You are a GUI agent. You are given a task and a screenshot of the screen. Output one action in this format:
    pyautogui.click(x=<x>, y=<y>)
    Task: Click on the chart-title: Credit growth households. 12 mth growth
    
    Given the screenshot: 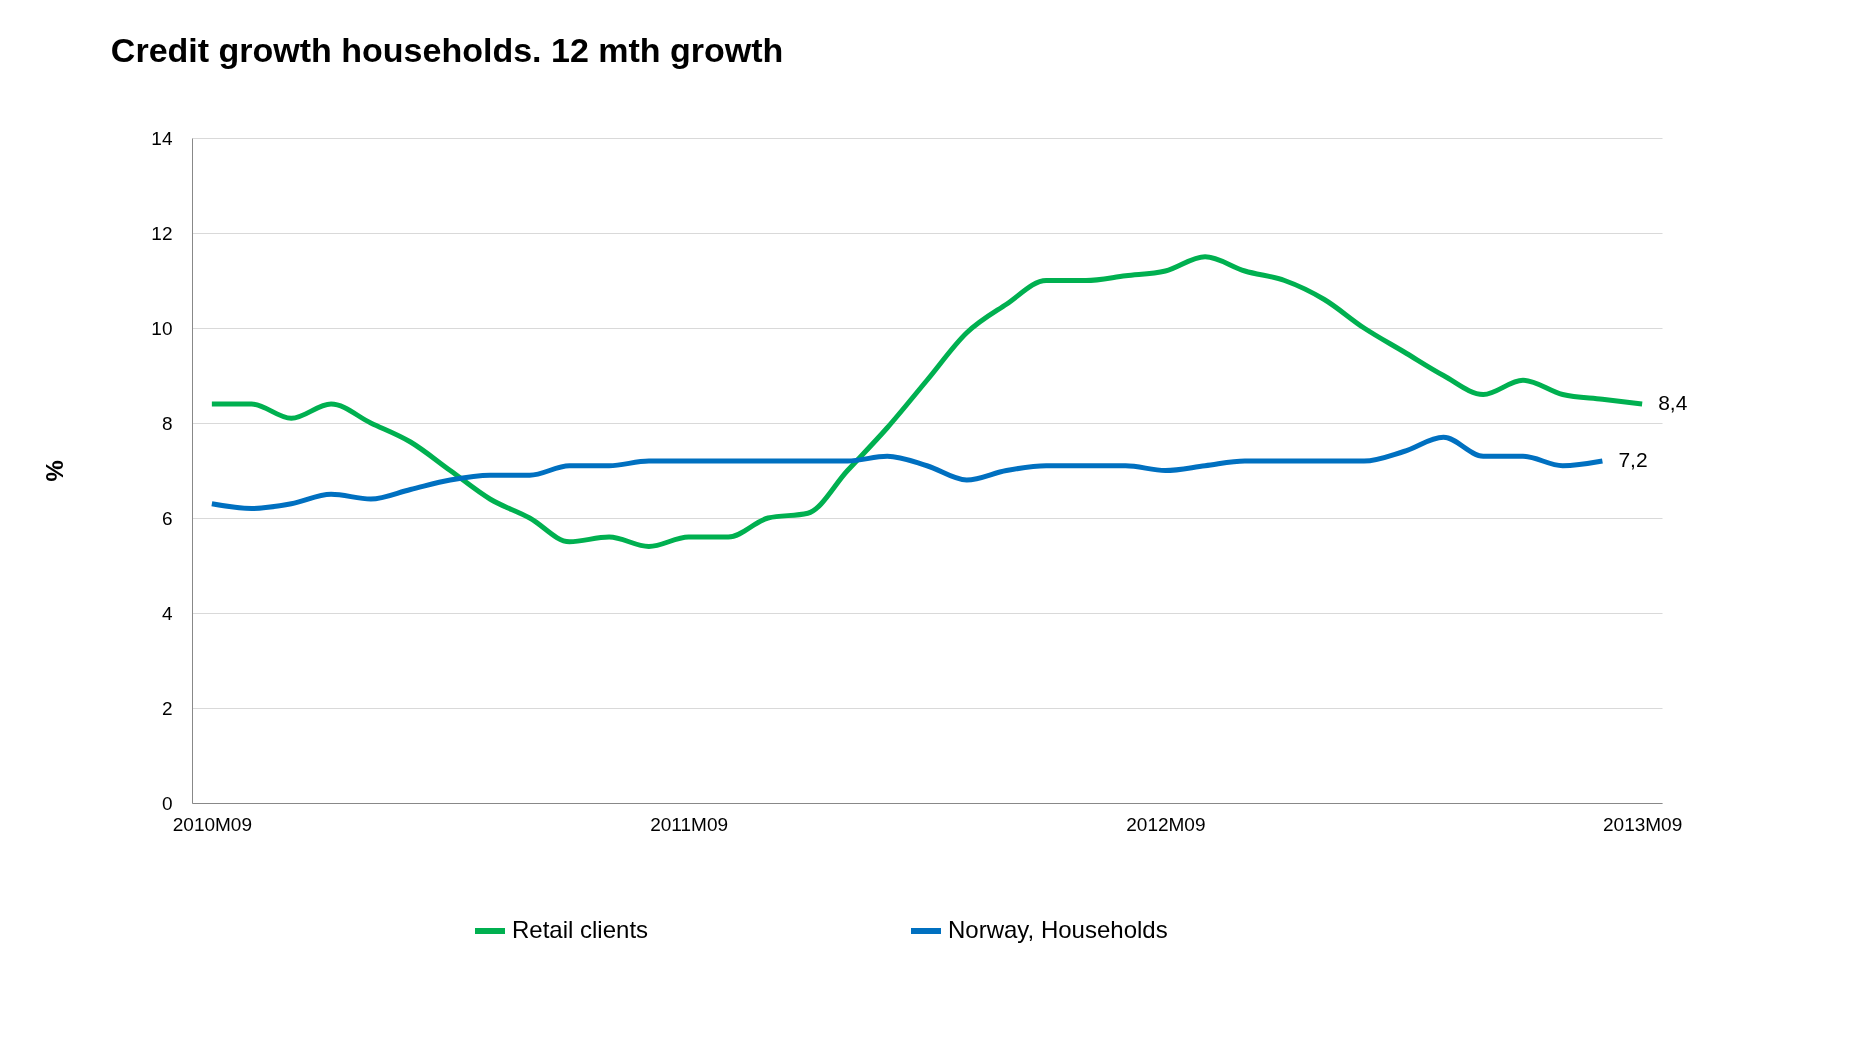 What is the action you would take?
    pyautogui.click(x=447, y=50)
    